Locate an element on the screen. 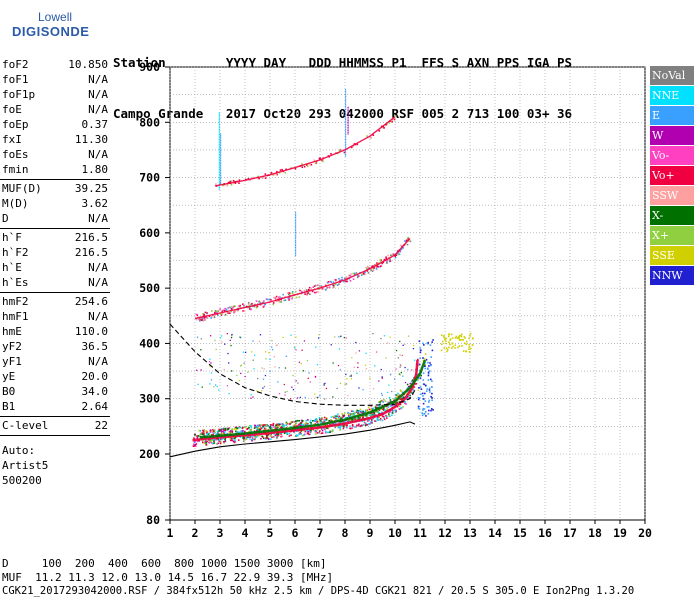 The height and width of the screenshot is (600, 700). param-row-b0: B0 34.0 is located at coordinates (55, 392).